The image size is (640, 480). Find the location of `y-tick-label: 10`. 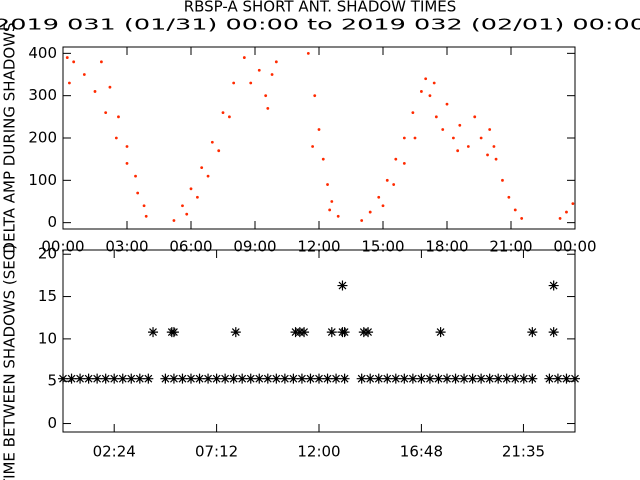

y-tick-label: 10 is located at coordinates (47, 338).